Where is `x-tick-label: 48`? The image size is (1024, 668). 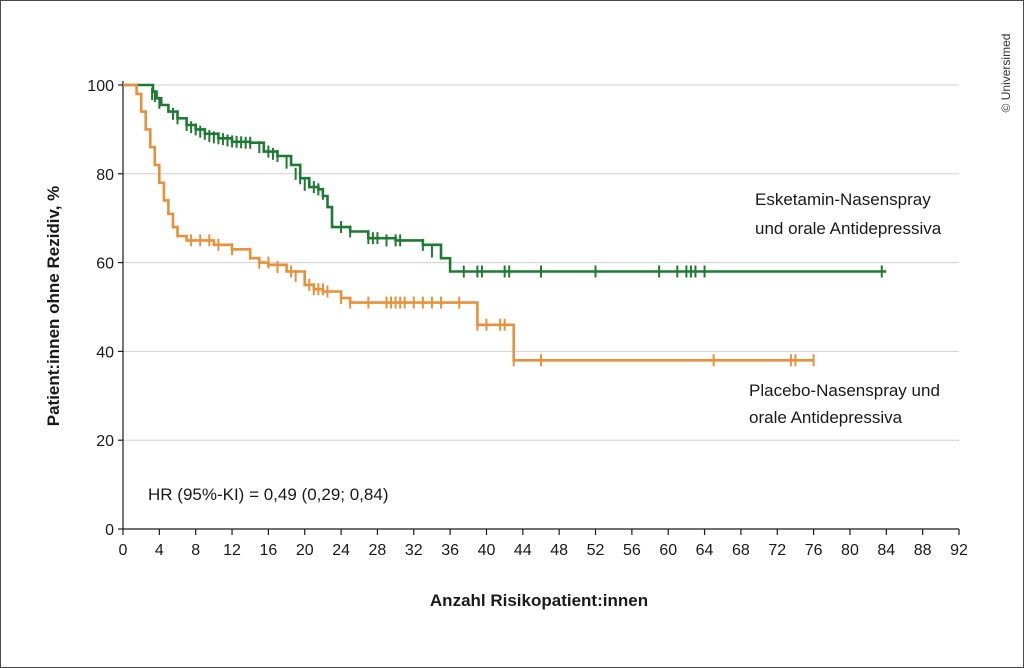 x-tick-label: 48 is located at coordinates (559, 550).